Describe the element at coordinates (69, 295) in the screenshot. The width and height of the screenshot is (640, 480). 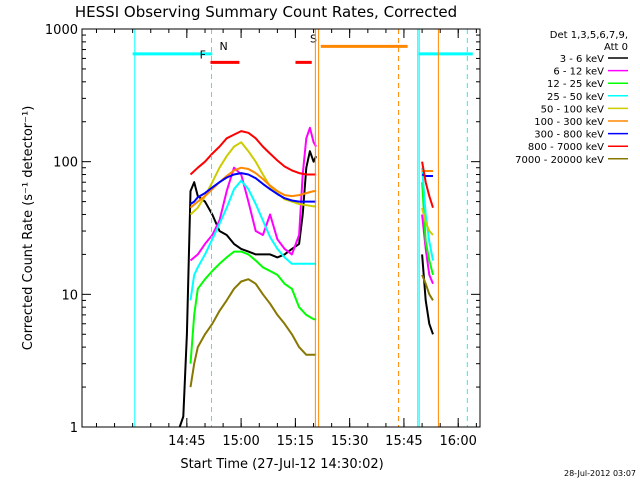
I see `y-tick-label: 10` at that location.